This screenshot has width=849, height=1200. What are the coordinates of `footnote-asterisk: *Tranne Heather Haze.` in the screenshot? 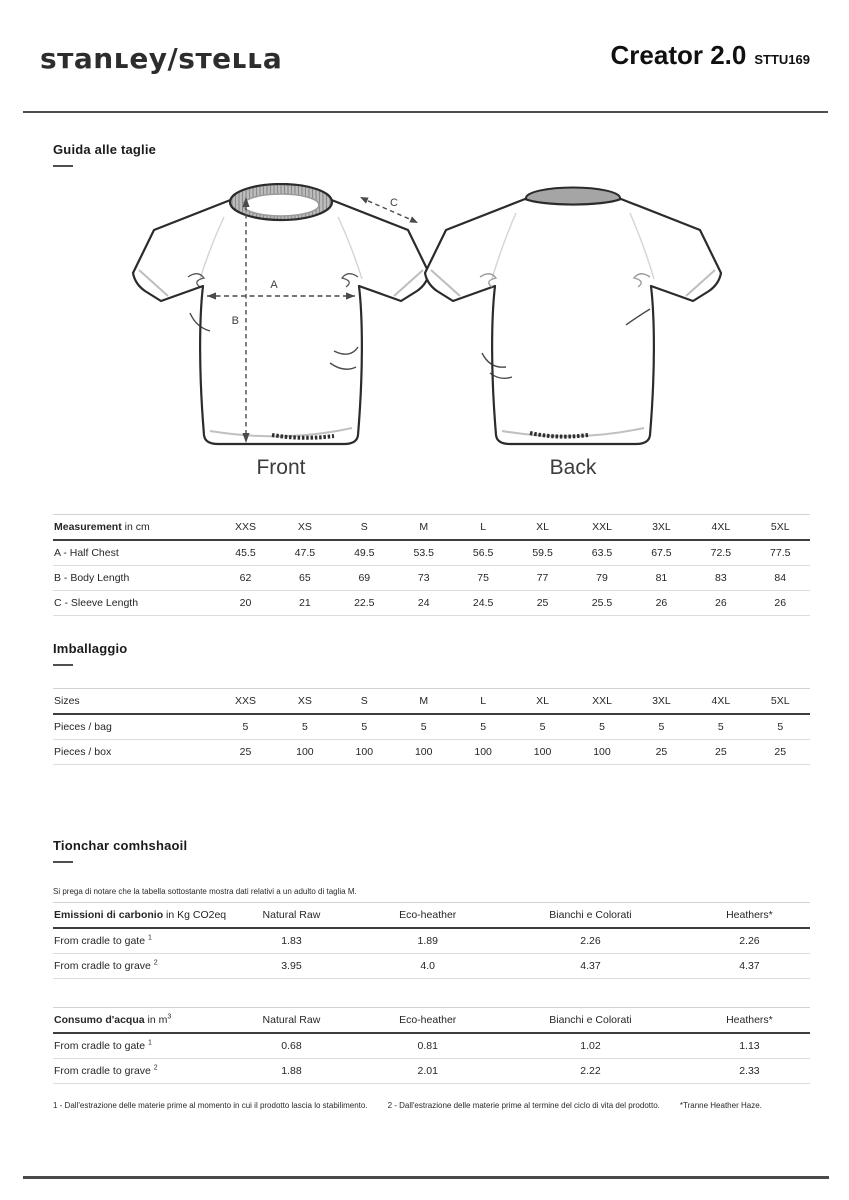 It's located at (720, 1105).